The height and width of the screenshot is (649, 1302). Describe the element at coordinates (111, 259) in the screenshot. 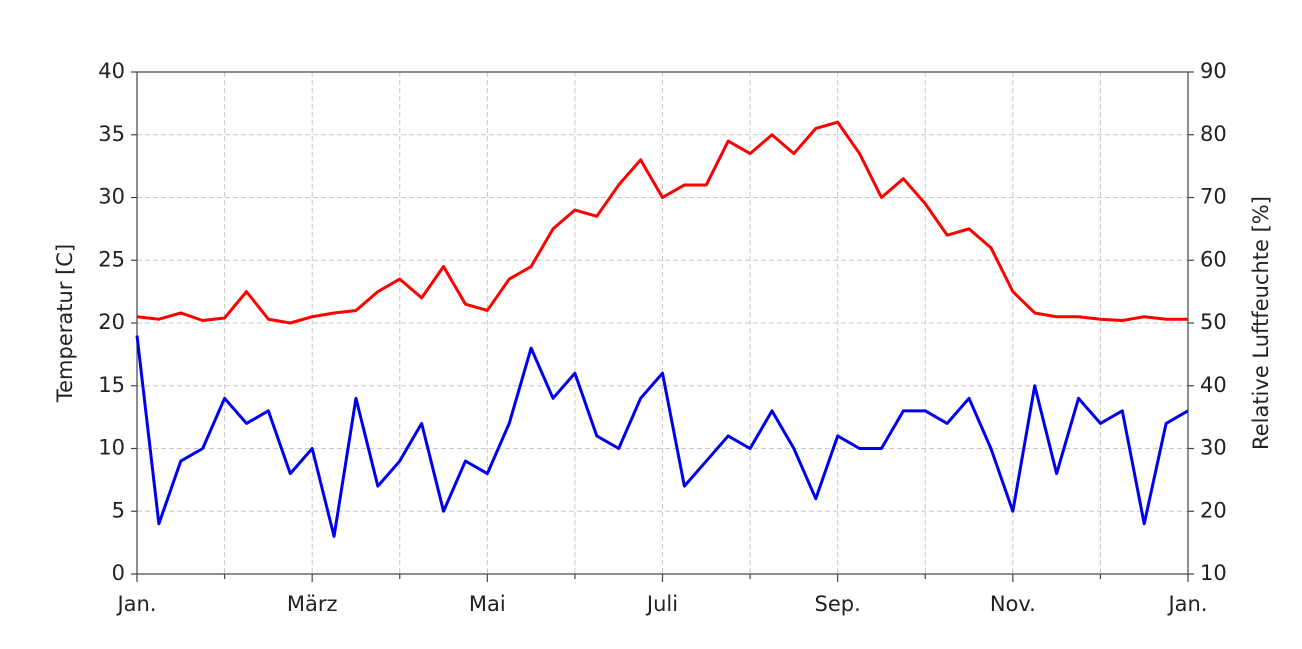

I see `y-tick-label: 25` at that location.